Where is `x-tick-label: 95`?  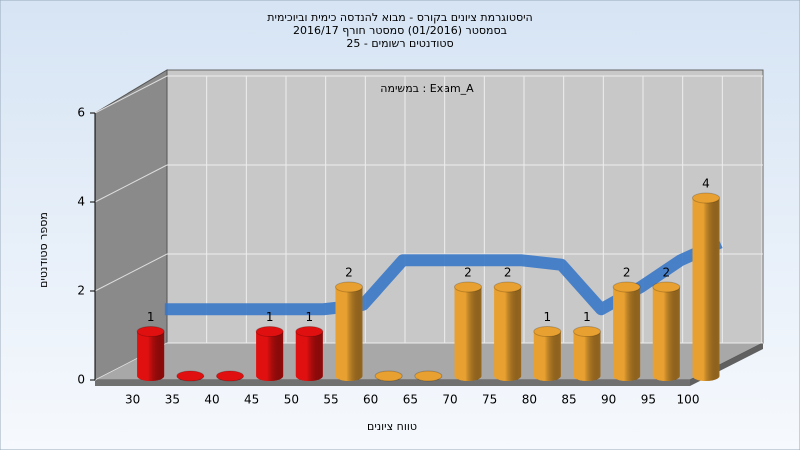 x-tick-label: 95 is located at coordinates (648, 400).